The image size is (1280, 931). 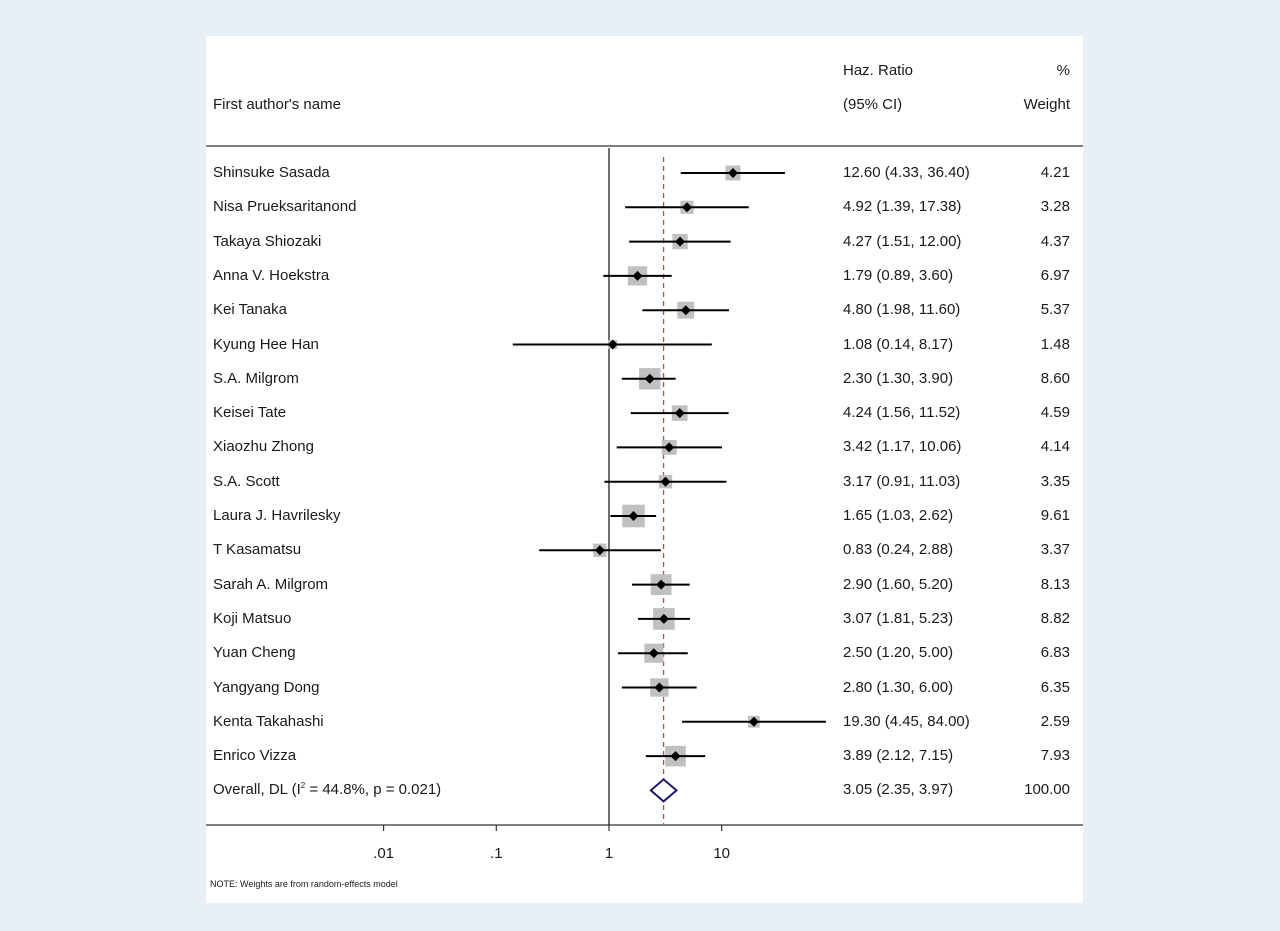 What do you see at coordinates (902, 447) in the screenshot?
I see `study-hr-ci: 3.42 (1.17, 10.06)` at bounding box center [902, 447].